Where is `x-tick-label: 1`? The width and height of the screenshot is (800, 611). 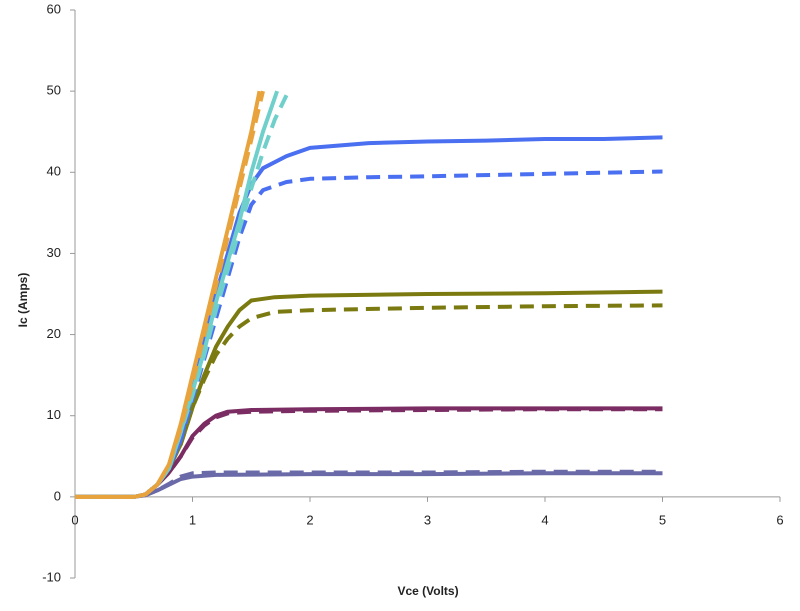 x-tick-label: 1 is located at coordinates (192, 519).